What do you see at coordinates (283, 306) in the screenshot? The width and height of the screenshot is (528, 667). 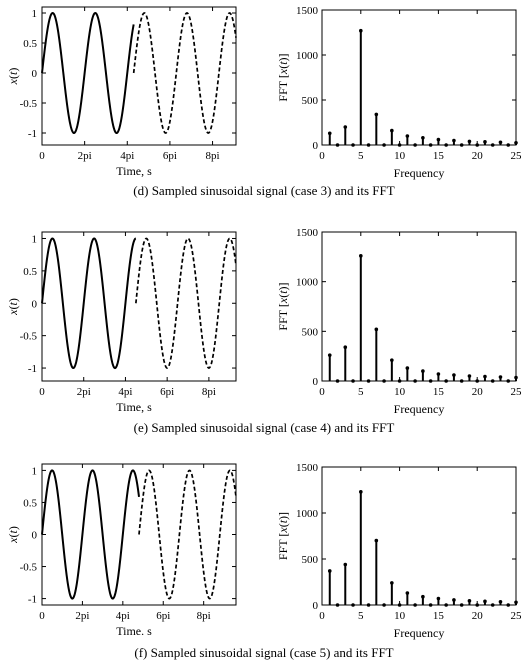 I see `y-axis-label: FFT [x(t)]` at bounding box center [283, 306].